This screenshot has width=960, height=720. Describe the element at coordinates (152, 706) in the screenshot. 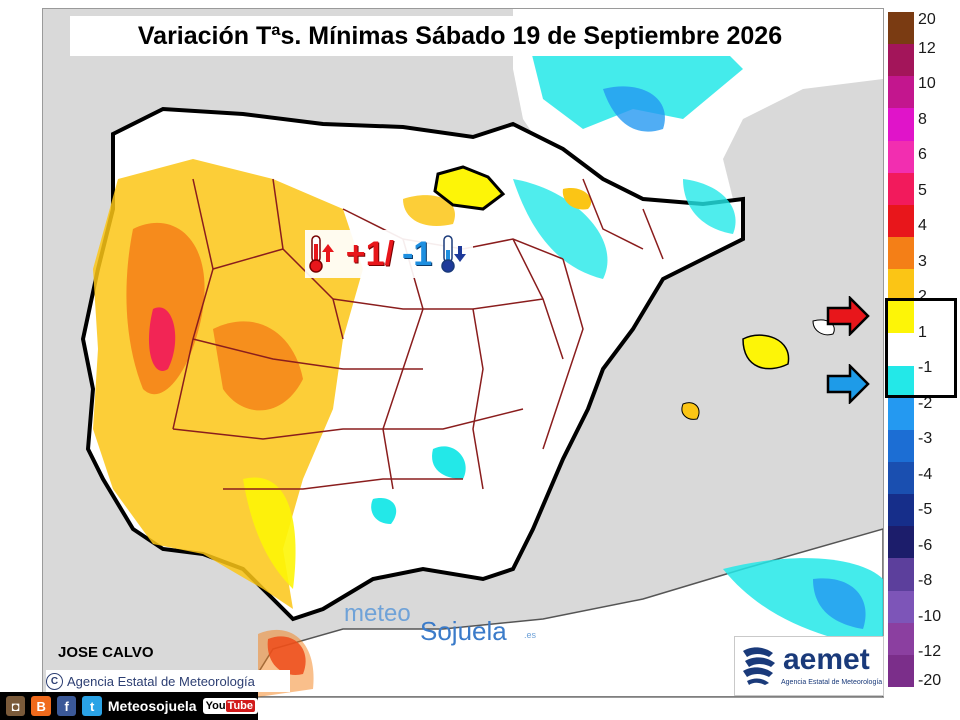

I see `social-handle: Meteosojuela` at that location.